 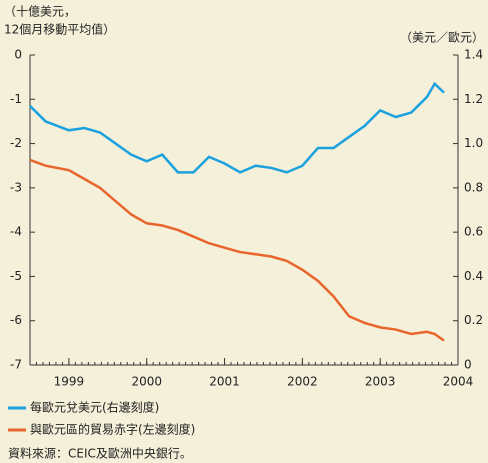 I want to click on y-tick-label: -5, so click(x=16, y=276).